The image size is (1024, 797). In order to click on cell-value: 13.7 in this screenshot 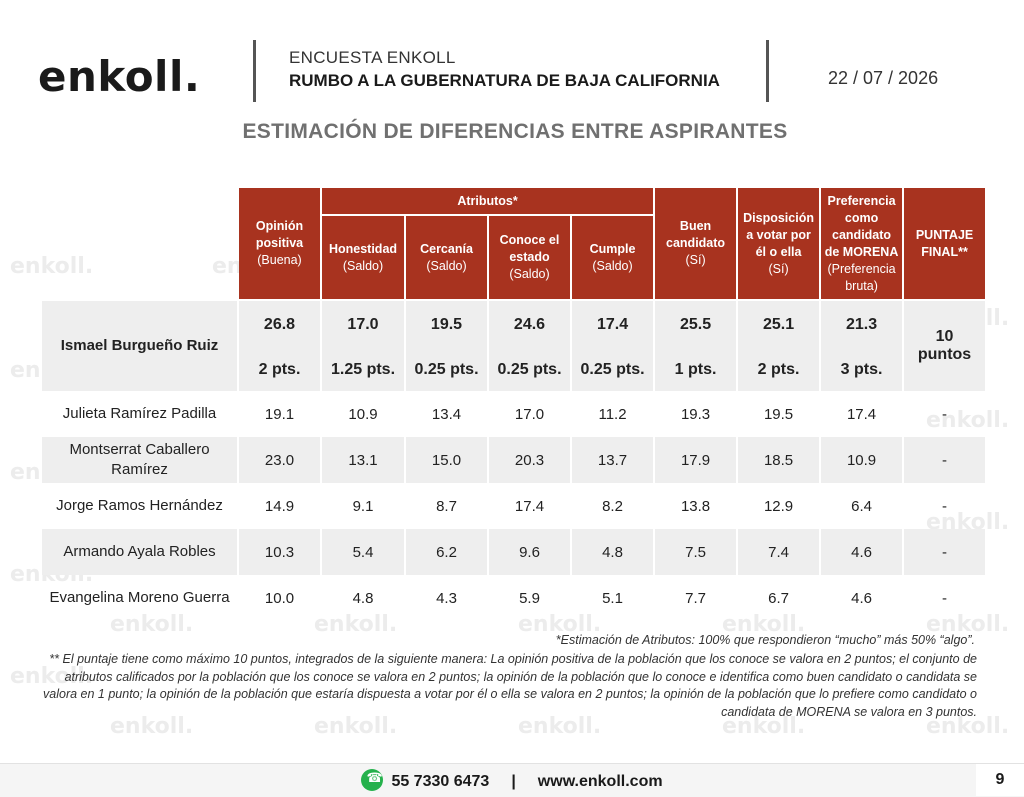, I will do `click(613, 460)`.